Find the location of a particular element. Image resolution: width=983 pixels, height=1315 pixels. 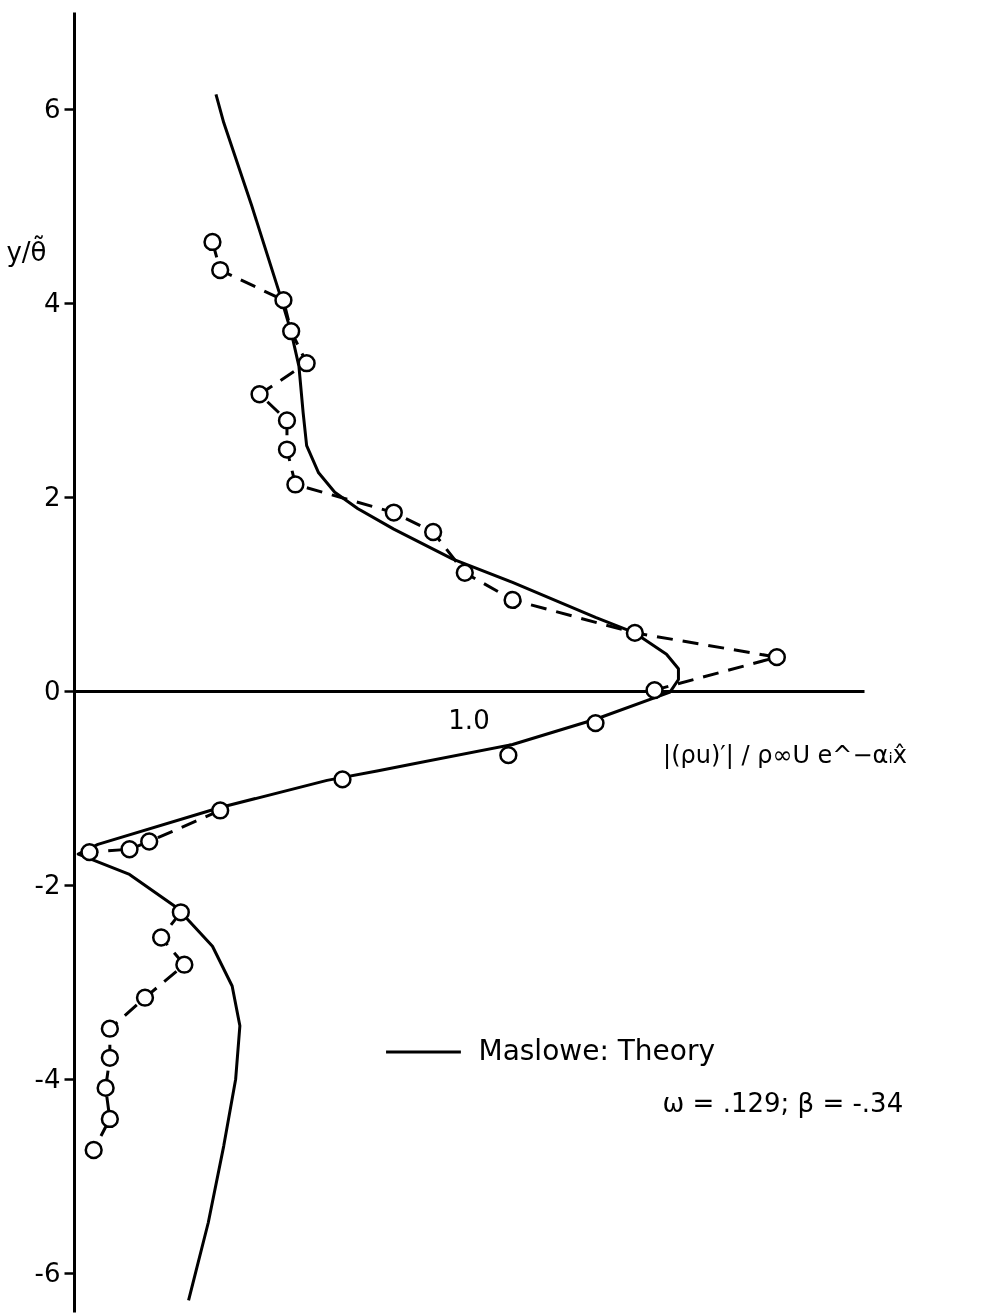

legend-label: Maslowe: Theory is located at coordinates (597, 1050).